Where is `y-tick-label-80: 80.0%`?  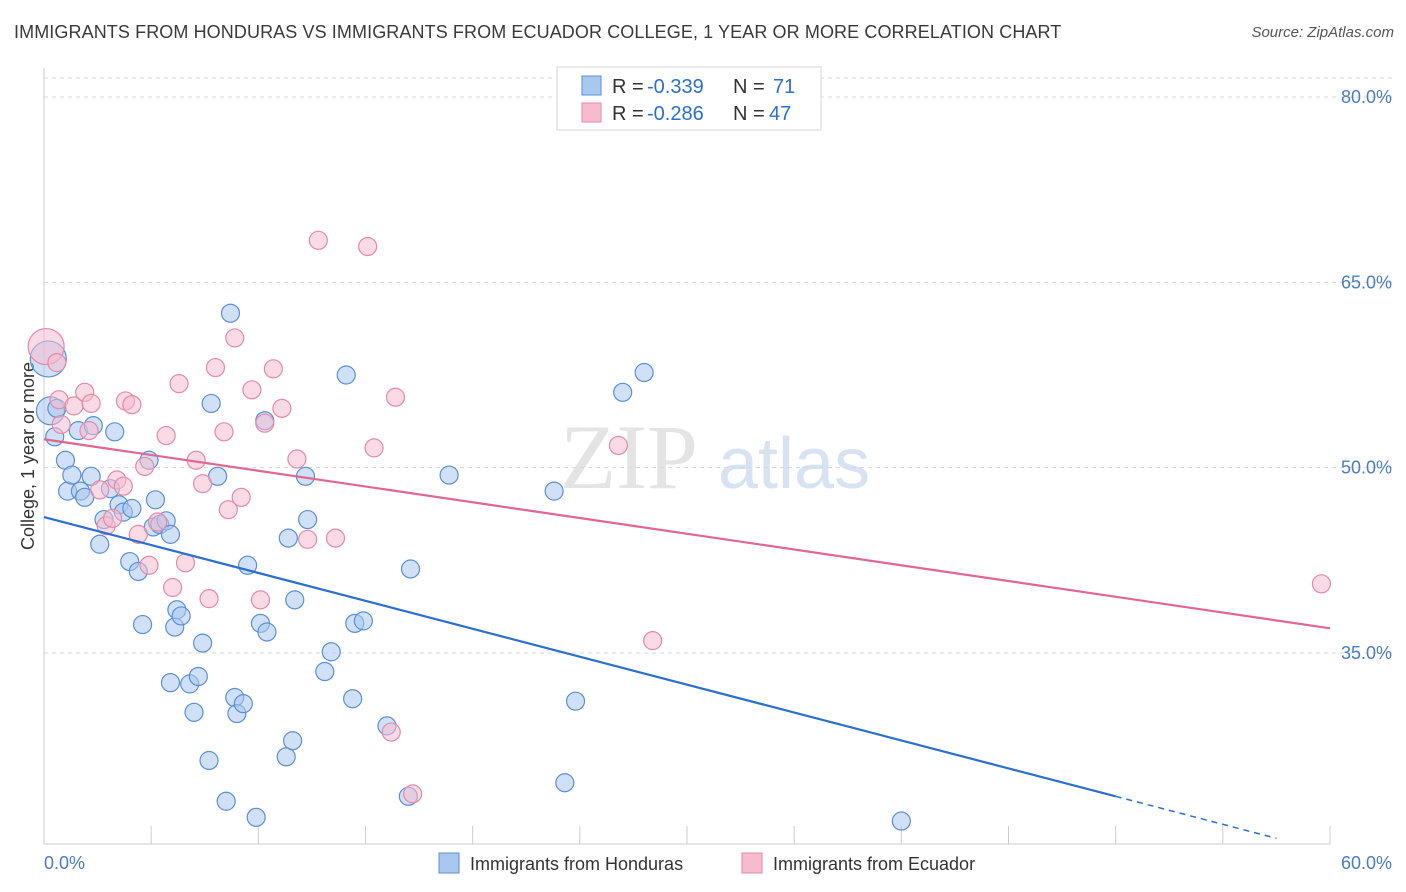
y-tick-label-80: 80.0% is located at coordinates (1366, 97).